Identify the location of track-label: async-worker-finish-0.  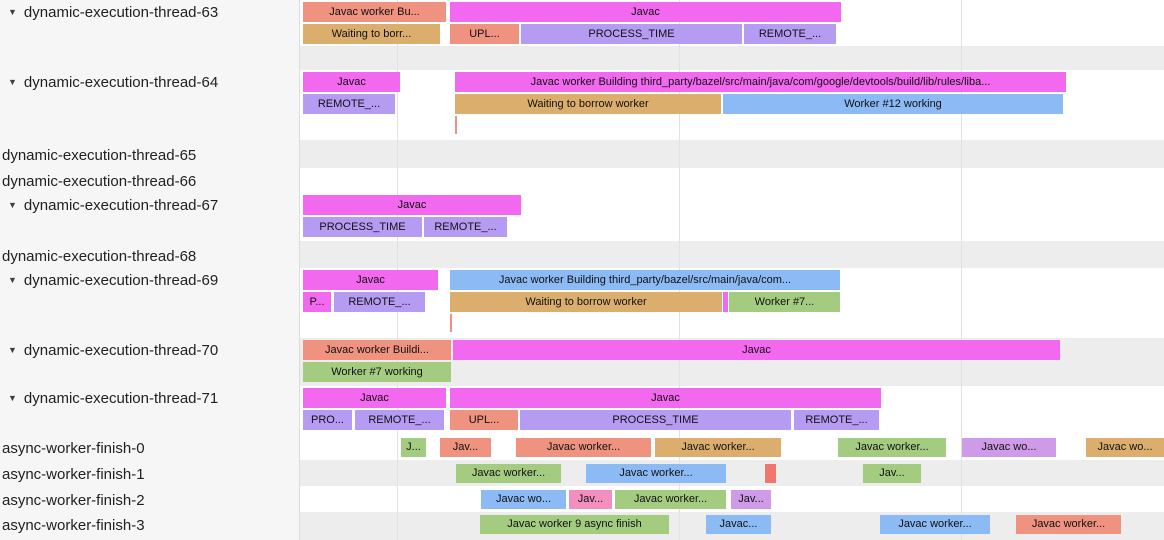
(72, 448).